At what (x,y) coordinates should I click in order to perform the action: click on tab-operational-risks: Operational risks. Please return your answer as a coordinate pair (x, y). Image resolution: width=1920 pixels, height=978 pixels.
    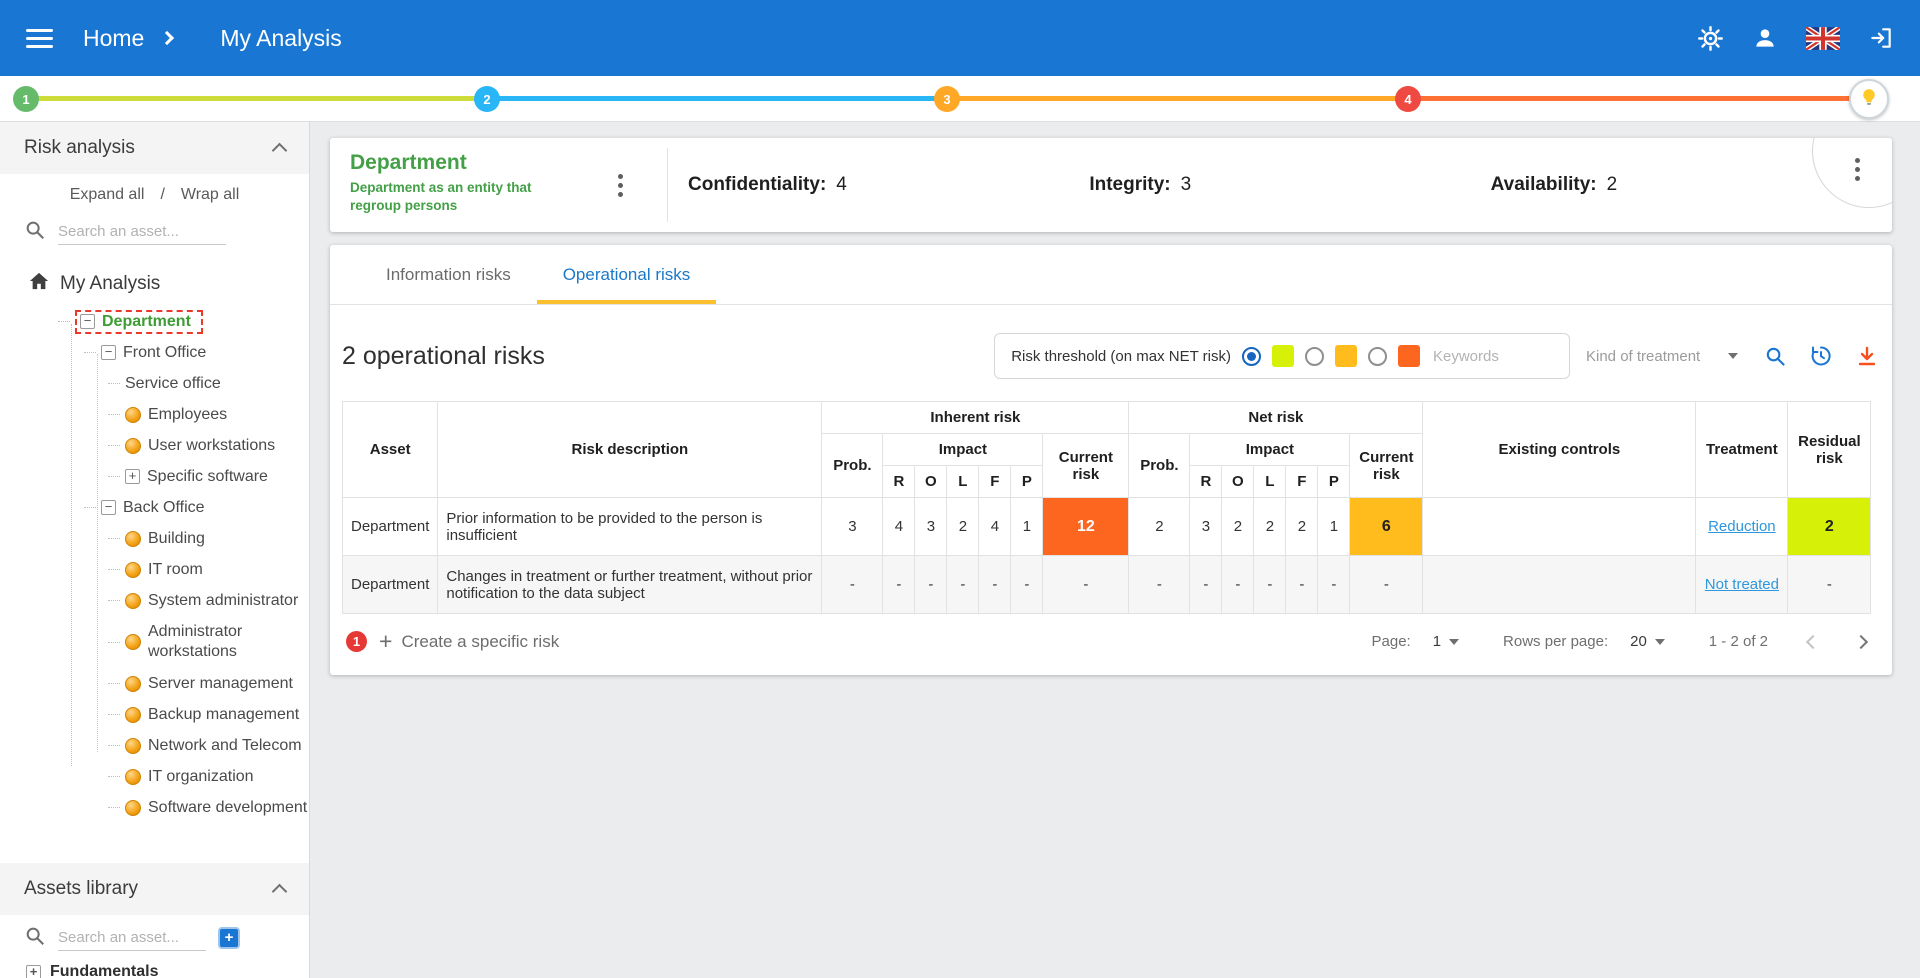
    Looking at the image, I should click on (626, 274).